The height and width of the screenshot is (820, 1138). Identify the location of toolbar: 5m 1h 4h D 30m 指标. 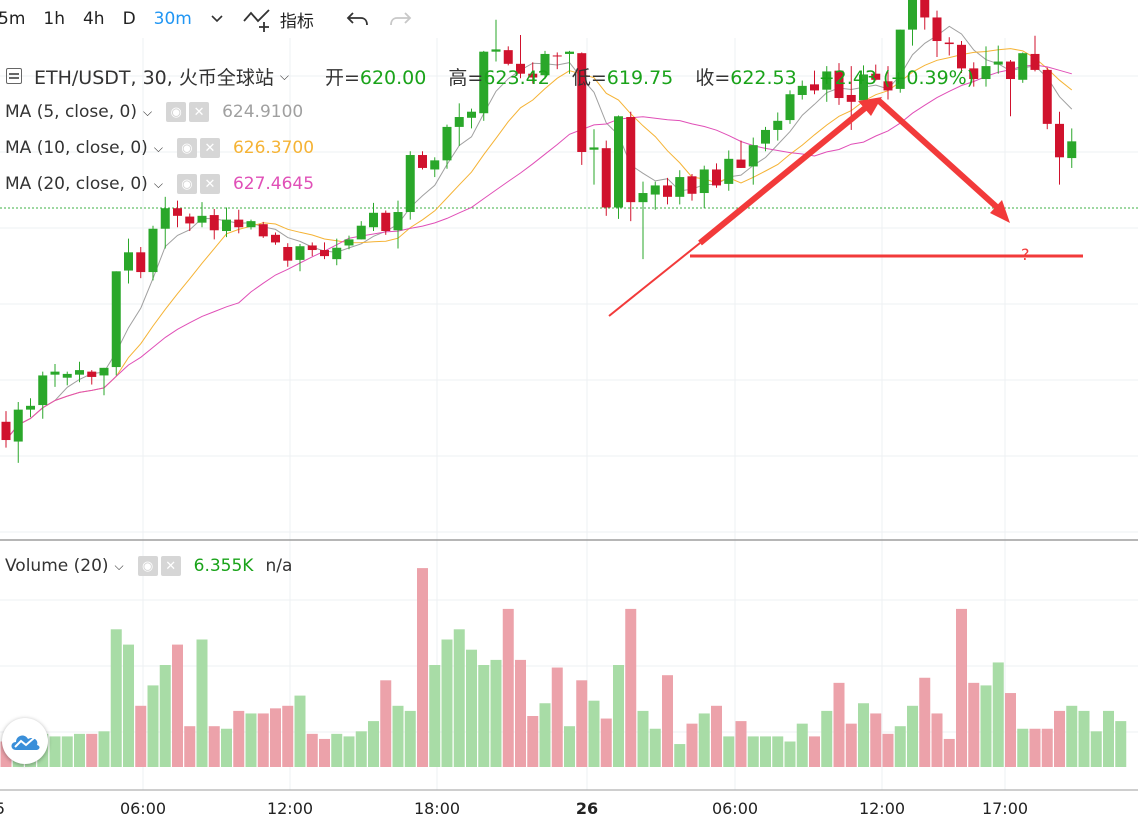
(569, 19).